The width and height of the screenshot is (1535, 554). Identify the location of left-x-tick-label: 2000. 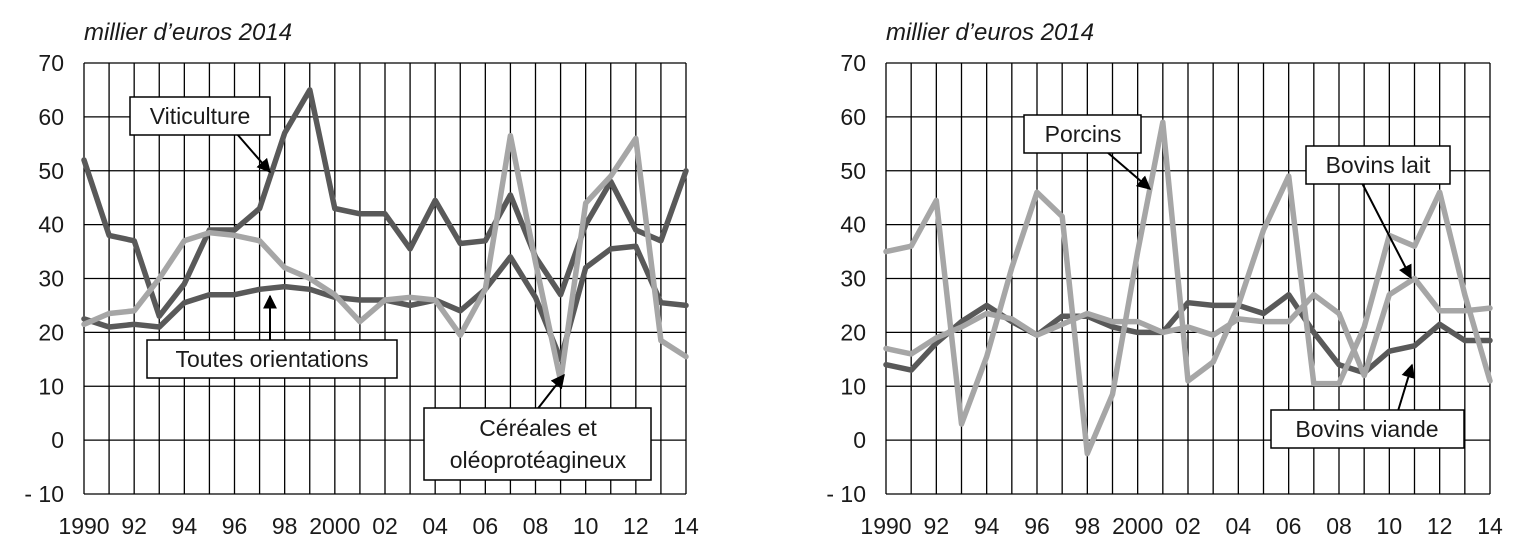
(334, 526).